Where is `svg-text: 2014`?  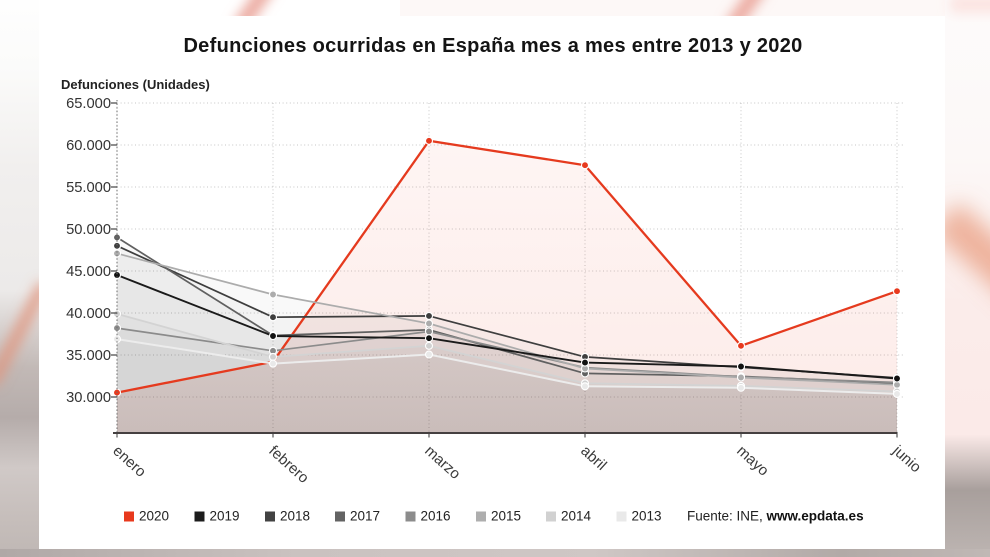
svg-text: 2014 is located at coordinates (576, 516).